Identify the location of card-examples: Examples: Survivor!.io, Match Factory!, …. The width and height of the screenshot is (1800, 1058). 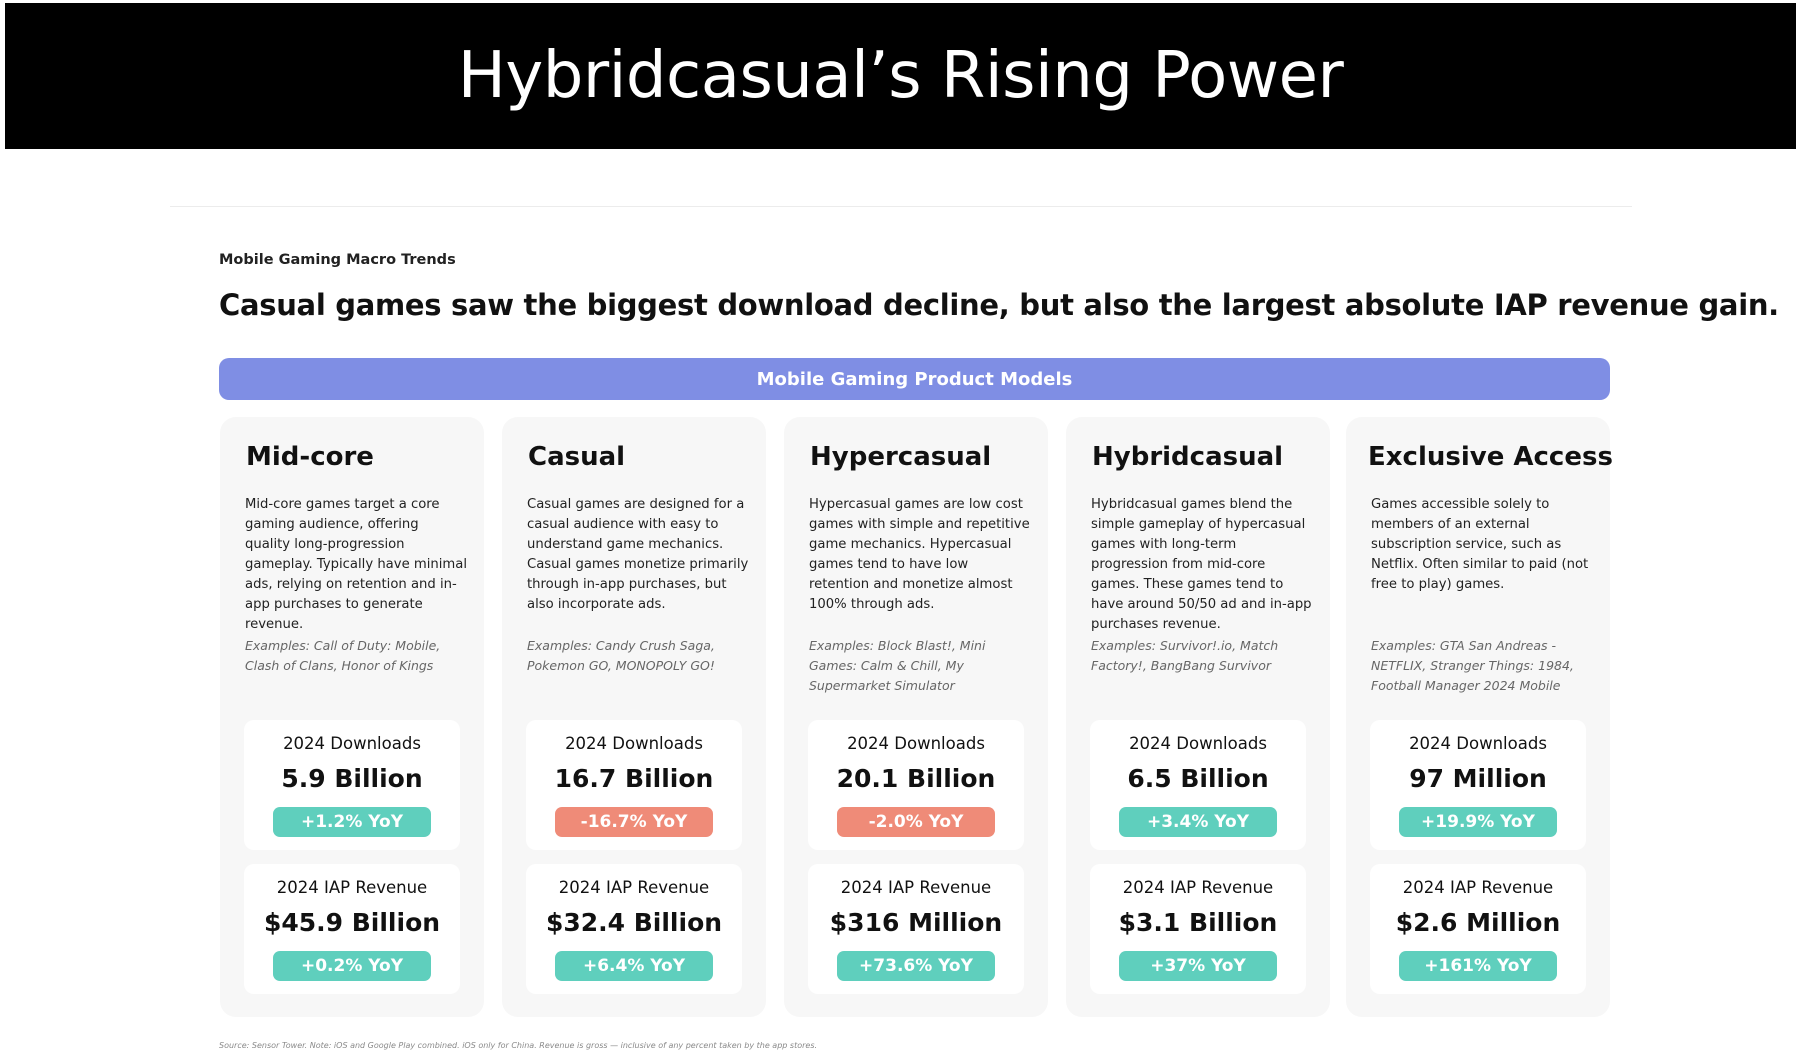
(1185, 655).